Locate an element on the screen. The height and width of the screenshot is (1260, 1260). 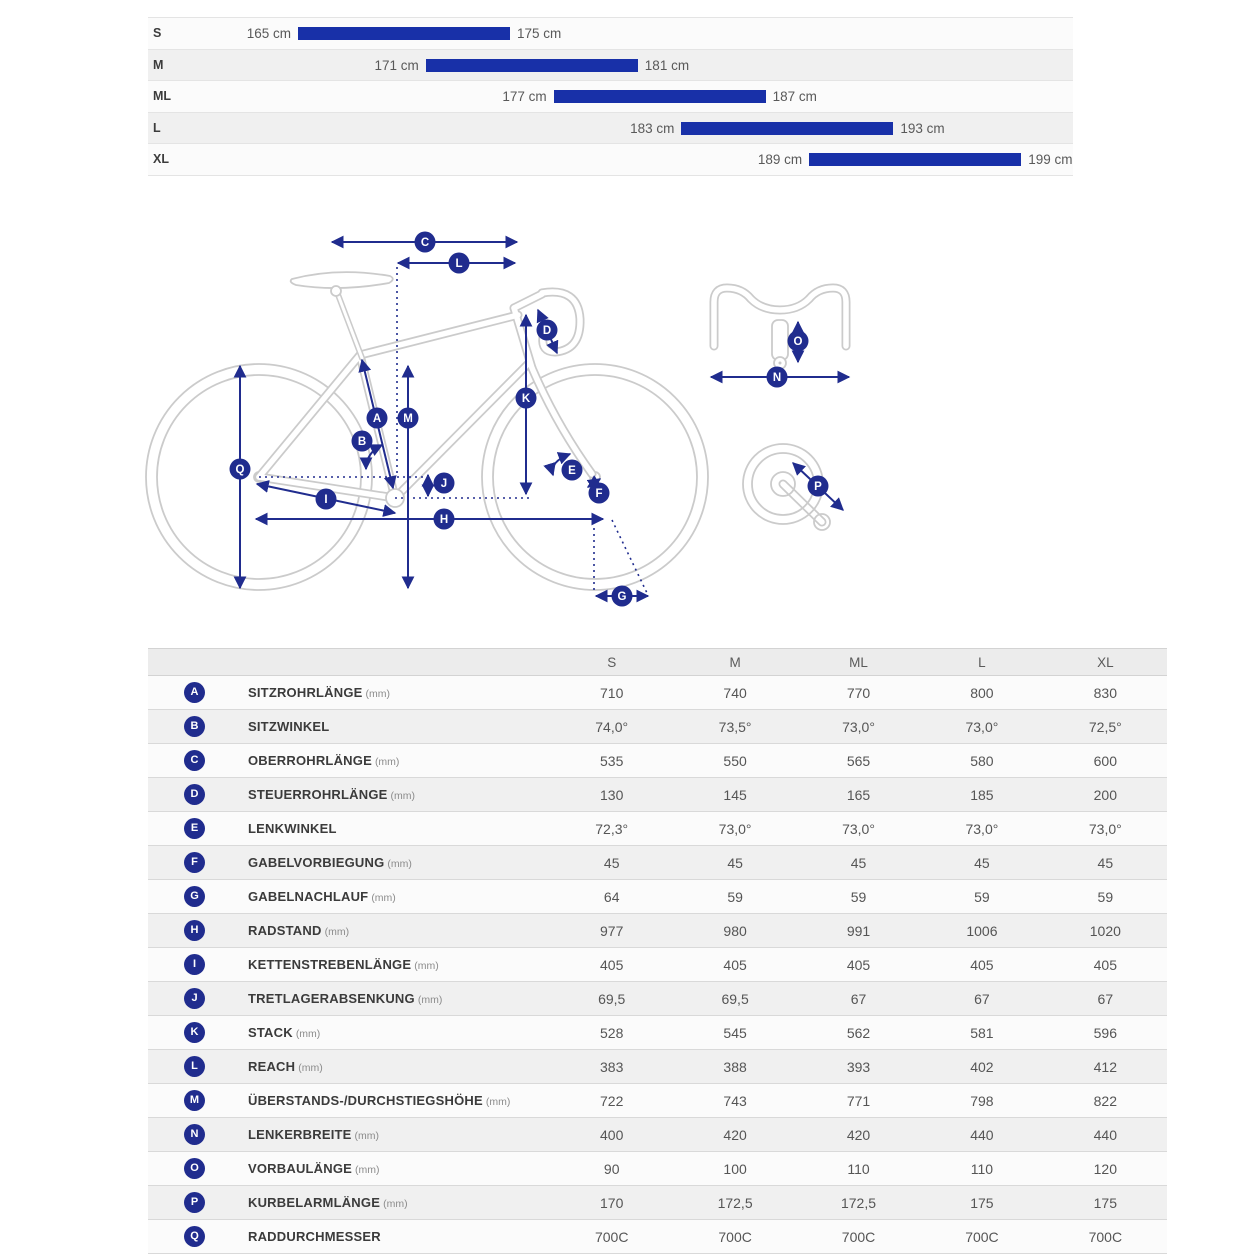
column-header: L is located at coordinates (982, 662).